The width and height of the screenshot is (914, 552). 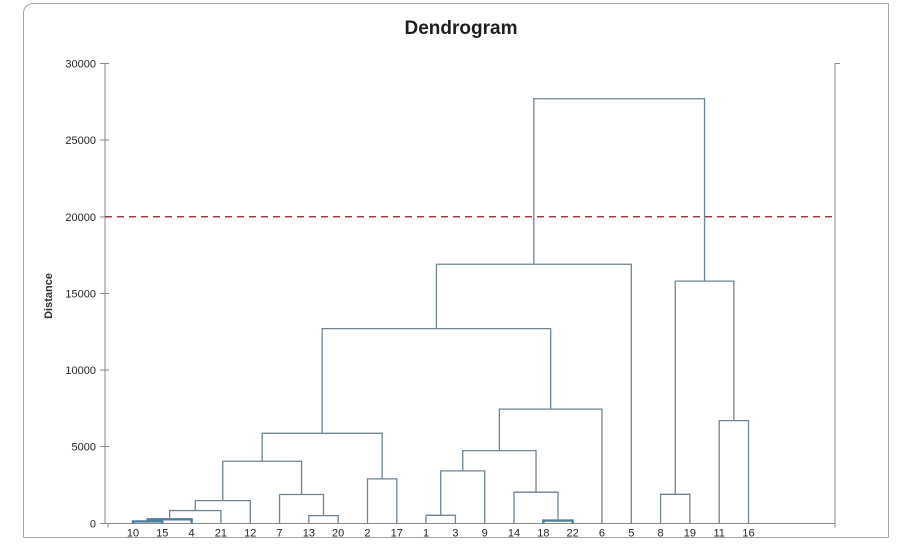 What do you see at coordinates (250, 533) in the screenshot?
I see `x-leaf-label: 12` at bounding box center [250, 533].